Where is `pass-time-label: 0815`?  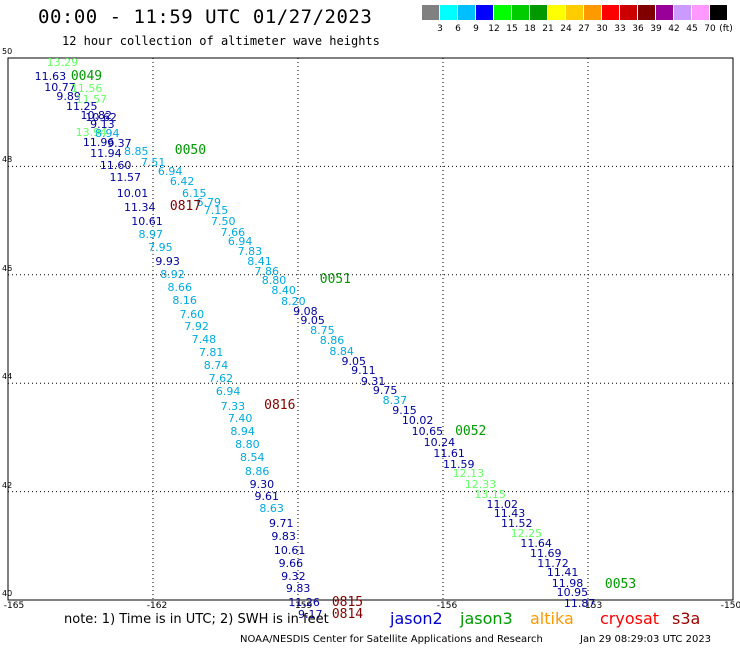
pass-time-label: 0815 is located at coordinates (347, 602).